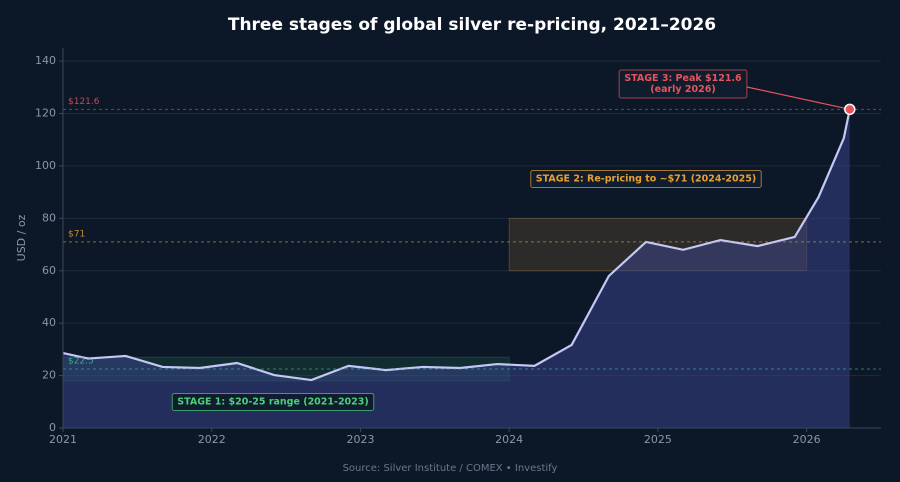 This screenshot has height=482, width=900. What do you see at coordinates (807, 439) in the screenshot?
I see `x-tick-label: 2026` at bounding box center [807, 439].